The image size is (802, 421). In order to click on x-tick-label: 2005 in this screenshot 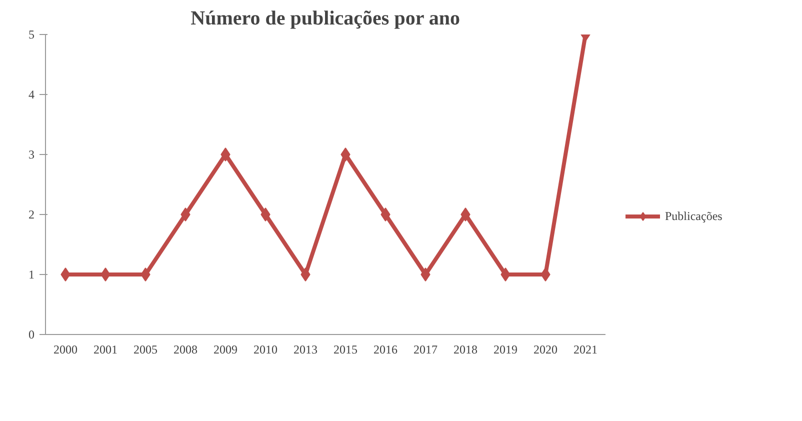, I will do `click(146, 349)`.